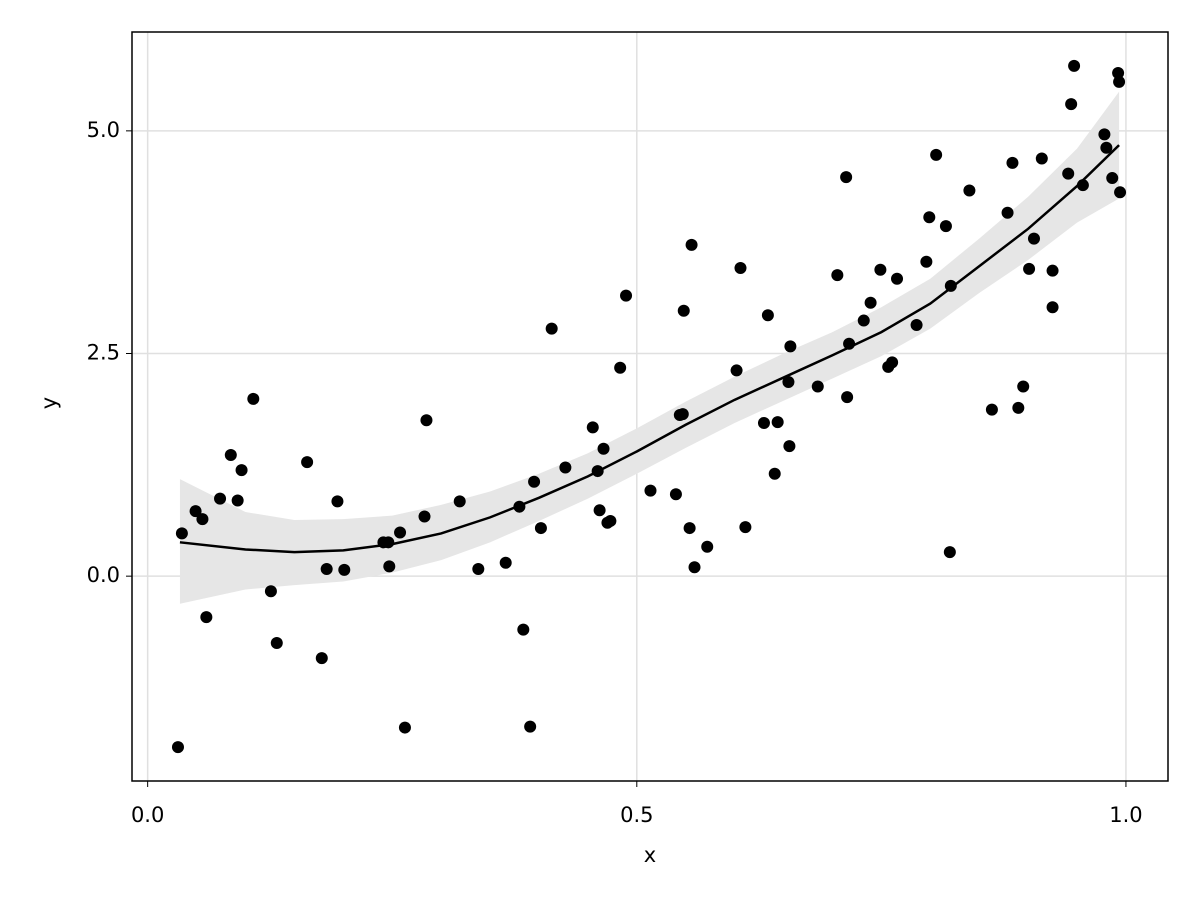  Describe the element at coordinates (147, 815) in the screenshot. I see `x-tick-label: 0.0` at that location.